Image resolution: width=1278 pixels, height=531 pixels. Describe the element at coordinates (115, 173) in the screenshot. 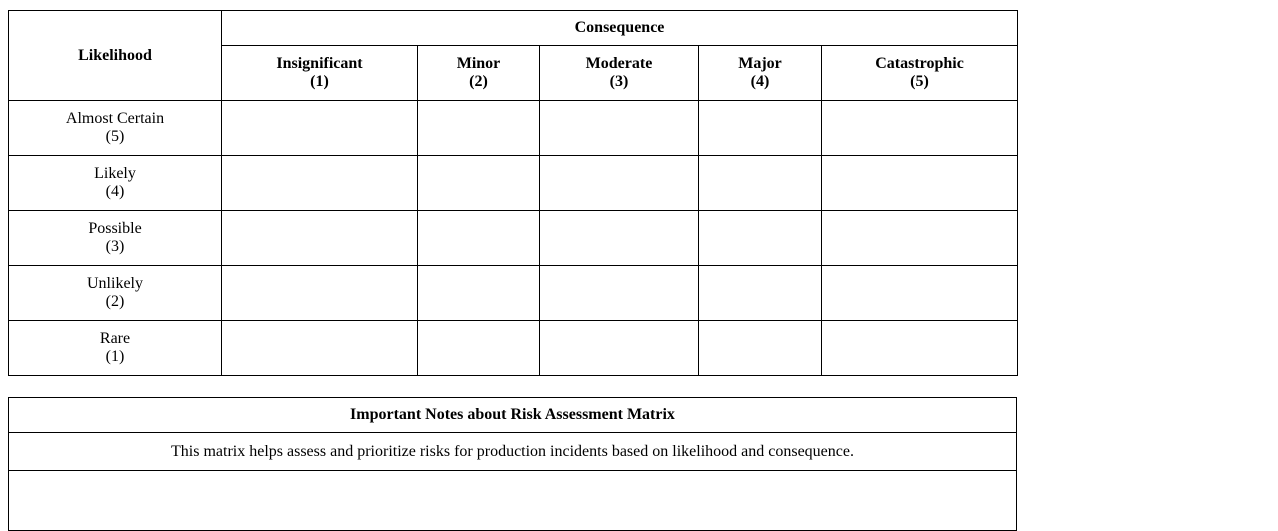

I see `row-header-label: Likely` at that location.